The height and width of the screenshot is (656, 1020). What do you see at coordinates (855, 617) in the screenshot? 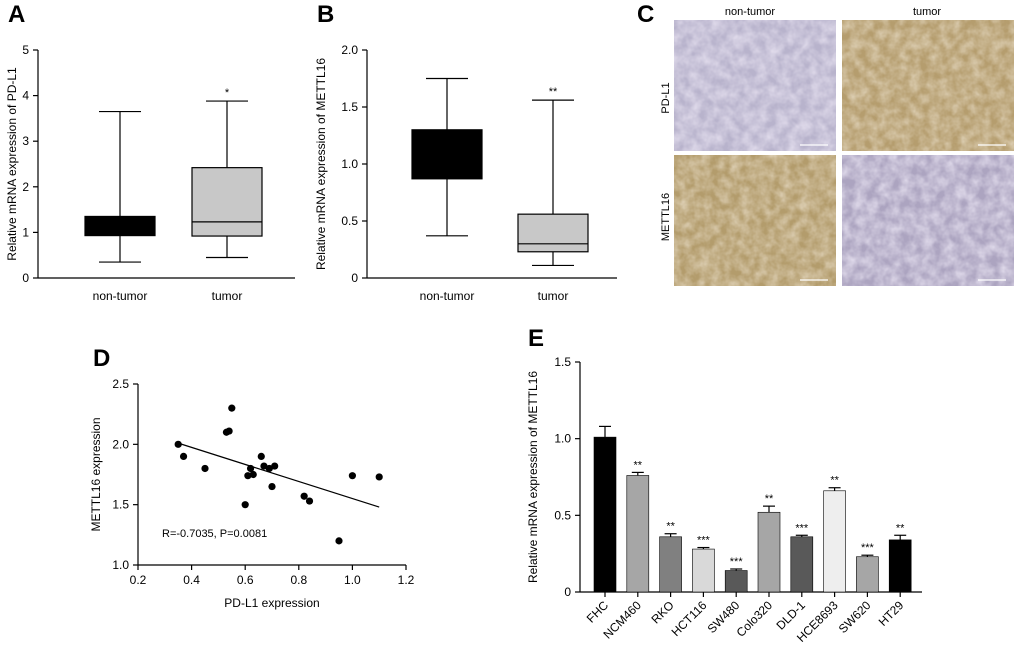
I see `x-tick-label: SW620` at bounding box center [855, 617].